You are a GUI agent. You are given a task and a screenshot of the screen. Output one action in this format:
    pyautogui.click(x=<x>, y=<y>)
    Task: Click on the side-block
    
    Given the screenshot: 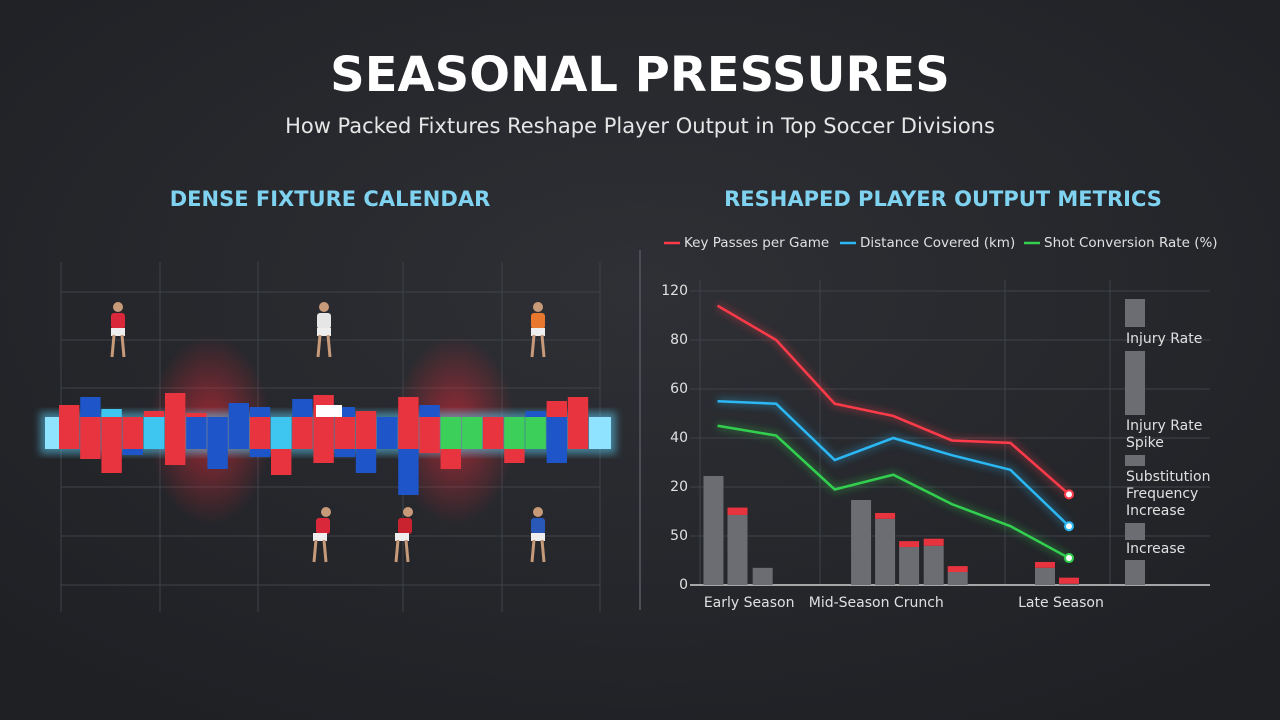 What is the action you would take?
    pyautogui.click(x=1135, y=531)
    